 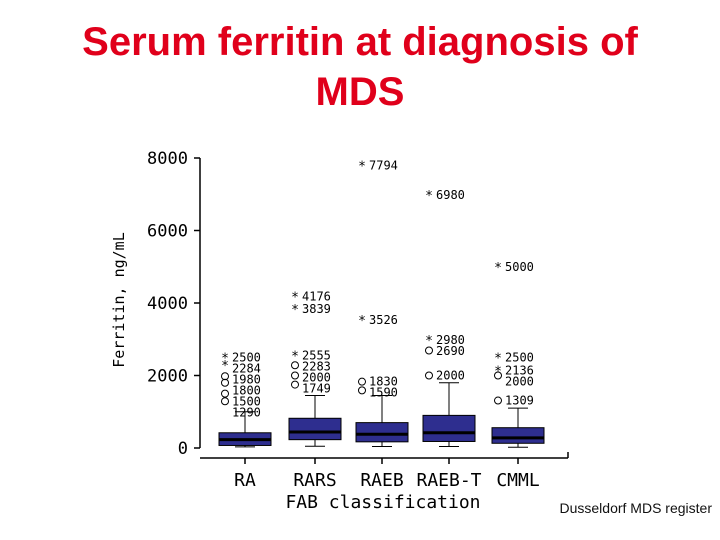 What do you see at coordinates (167, 232) in the screenshot?
I see `y-tick-label: 6000` at bounding box center [167, 232].